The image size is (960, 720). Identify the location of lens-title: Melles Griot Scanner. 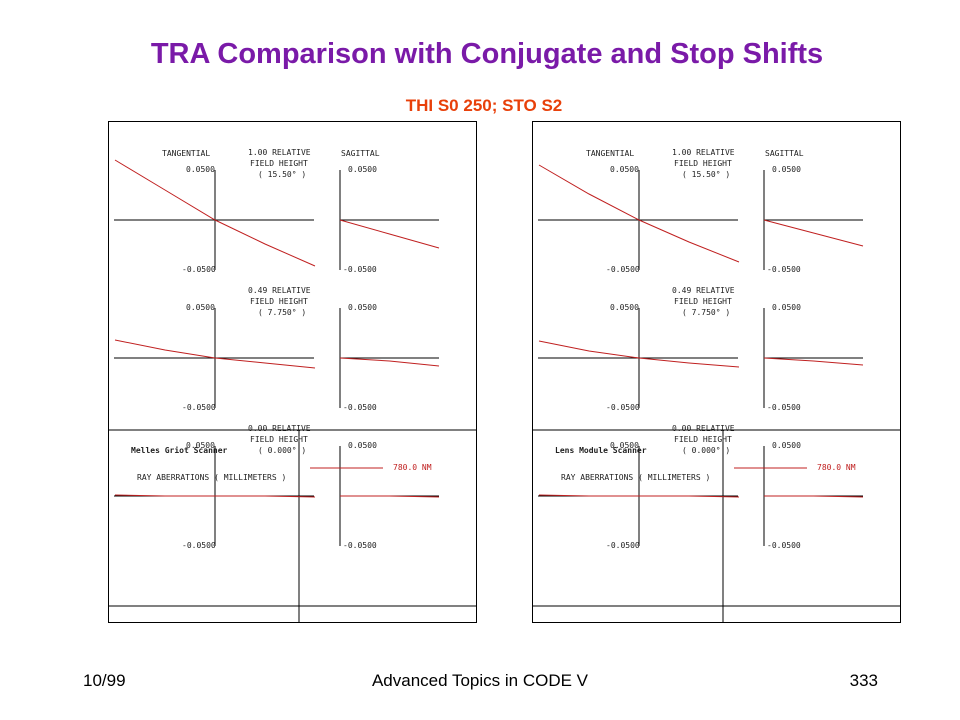
(179, 450).